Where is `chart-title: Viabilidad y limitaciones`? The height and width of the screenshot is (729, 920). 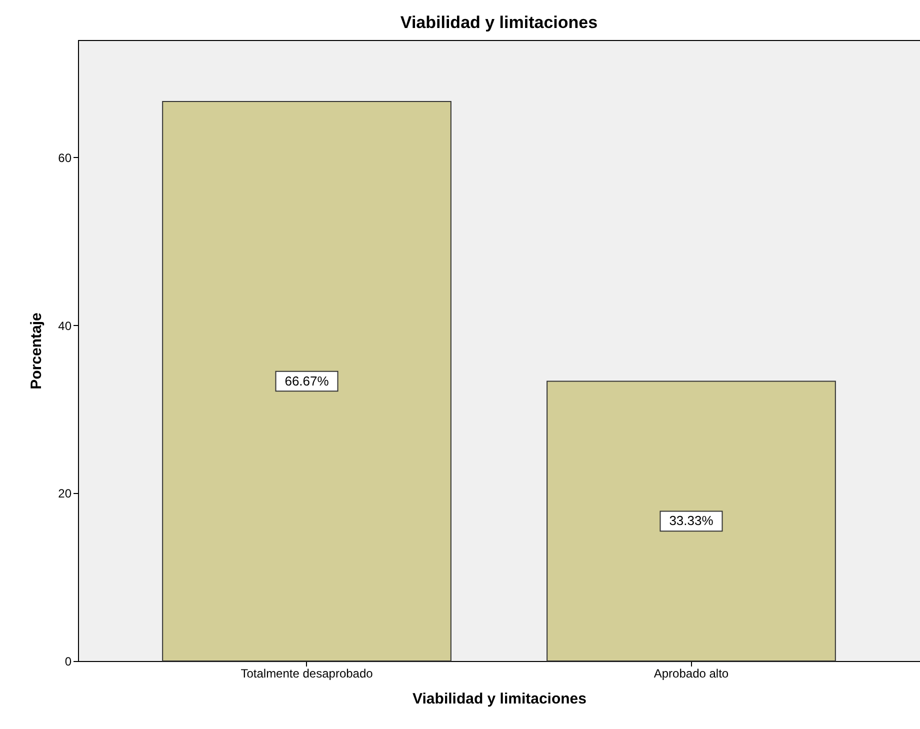 chart-title: Viabilidad y limitaciones is located at coordinates (499, 22).